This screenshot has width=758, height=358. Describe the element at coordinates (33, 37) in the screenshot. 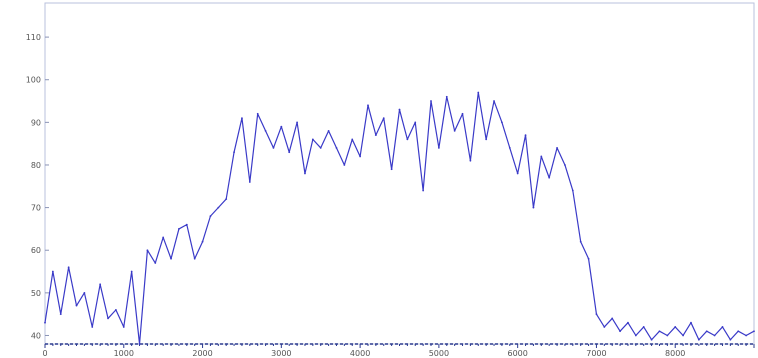

I see `y-tick-label: 110` at that location.